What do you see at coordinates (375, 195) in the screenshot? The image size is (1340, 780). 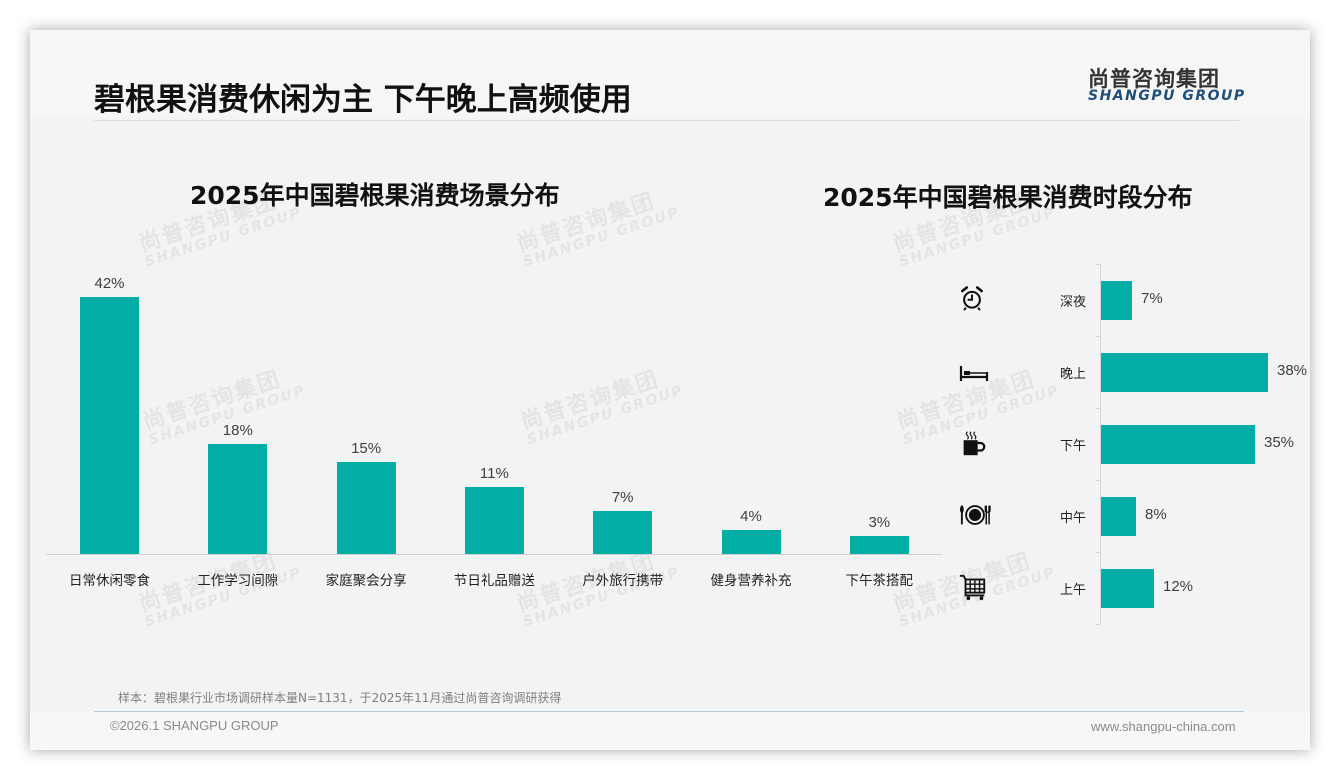 I see `scene-chart-title: 2025年中国碧根果消费场景分布` at bounding box center [375, 195].